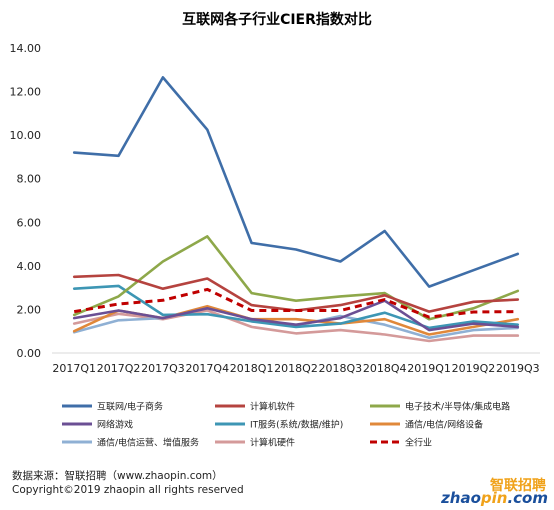  Describe the element at coordinates (341, 368) in the screenshot. I see `x-tick-label: 2018Q3` at that location.